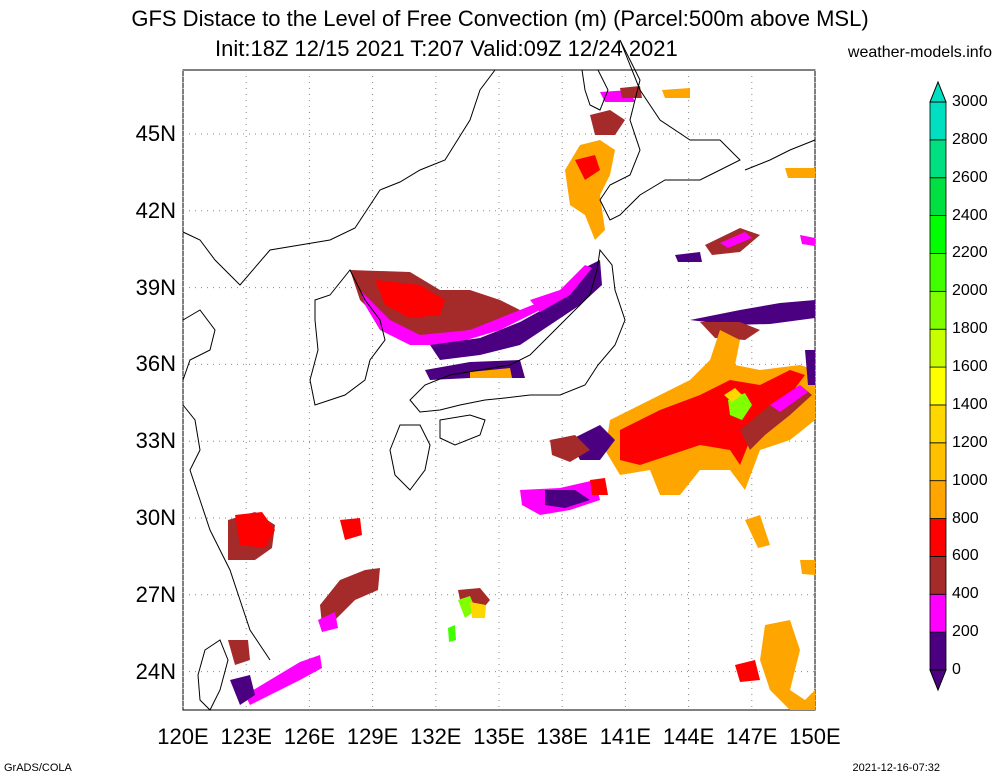 This screenshot has width=1000, height=779. What do you see at coordinates (595, 90) in the screenshot?
I see `coastline-sakhalin` at bounding box center [595, 90].